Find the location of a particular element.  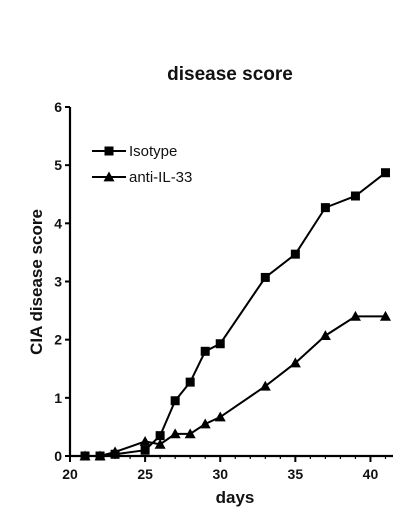

x-tick-label: 25 is located at coordinates (145, 474).